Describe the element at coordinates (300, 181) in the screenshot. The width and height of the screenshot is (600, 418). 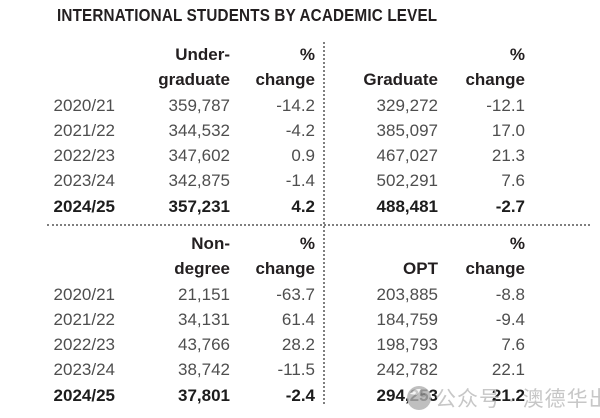
I see `pct-cell: -1.4` at that location.